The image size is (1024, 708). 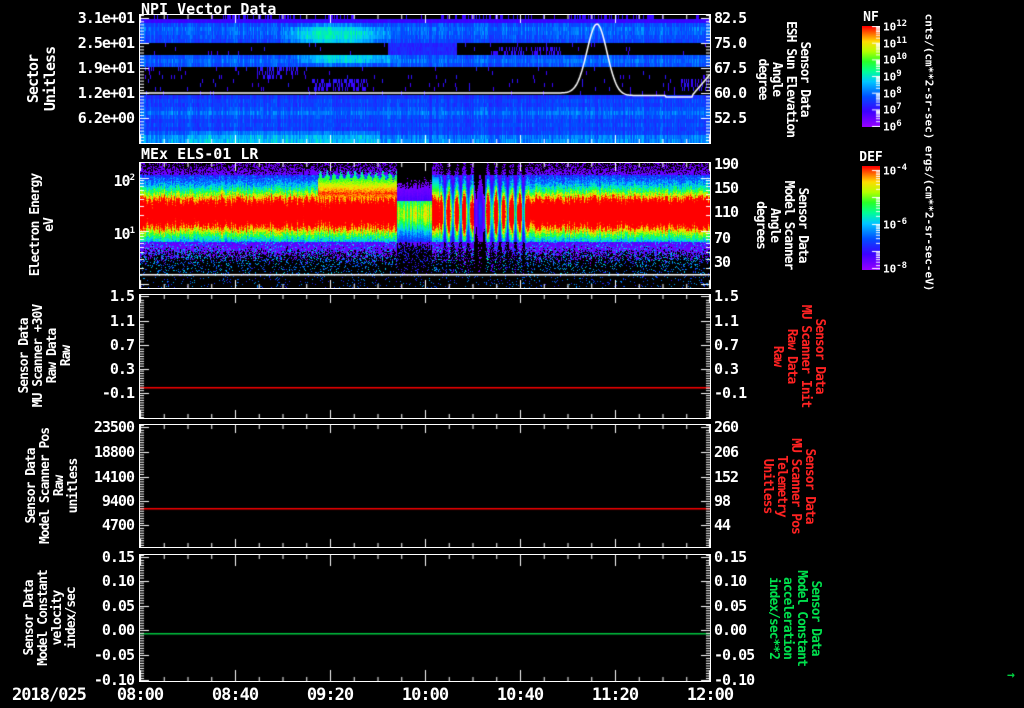 What do you see at coordinates (871, 218) in the screenshot?
I see `def-colorbar` at bounding box center [871, 218].